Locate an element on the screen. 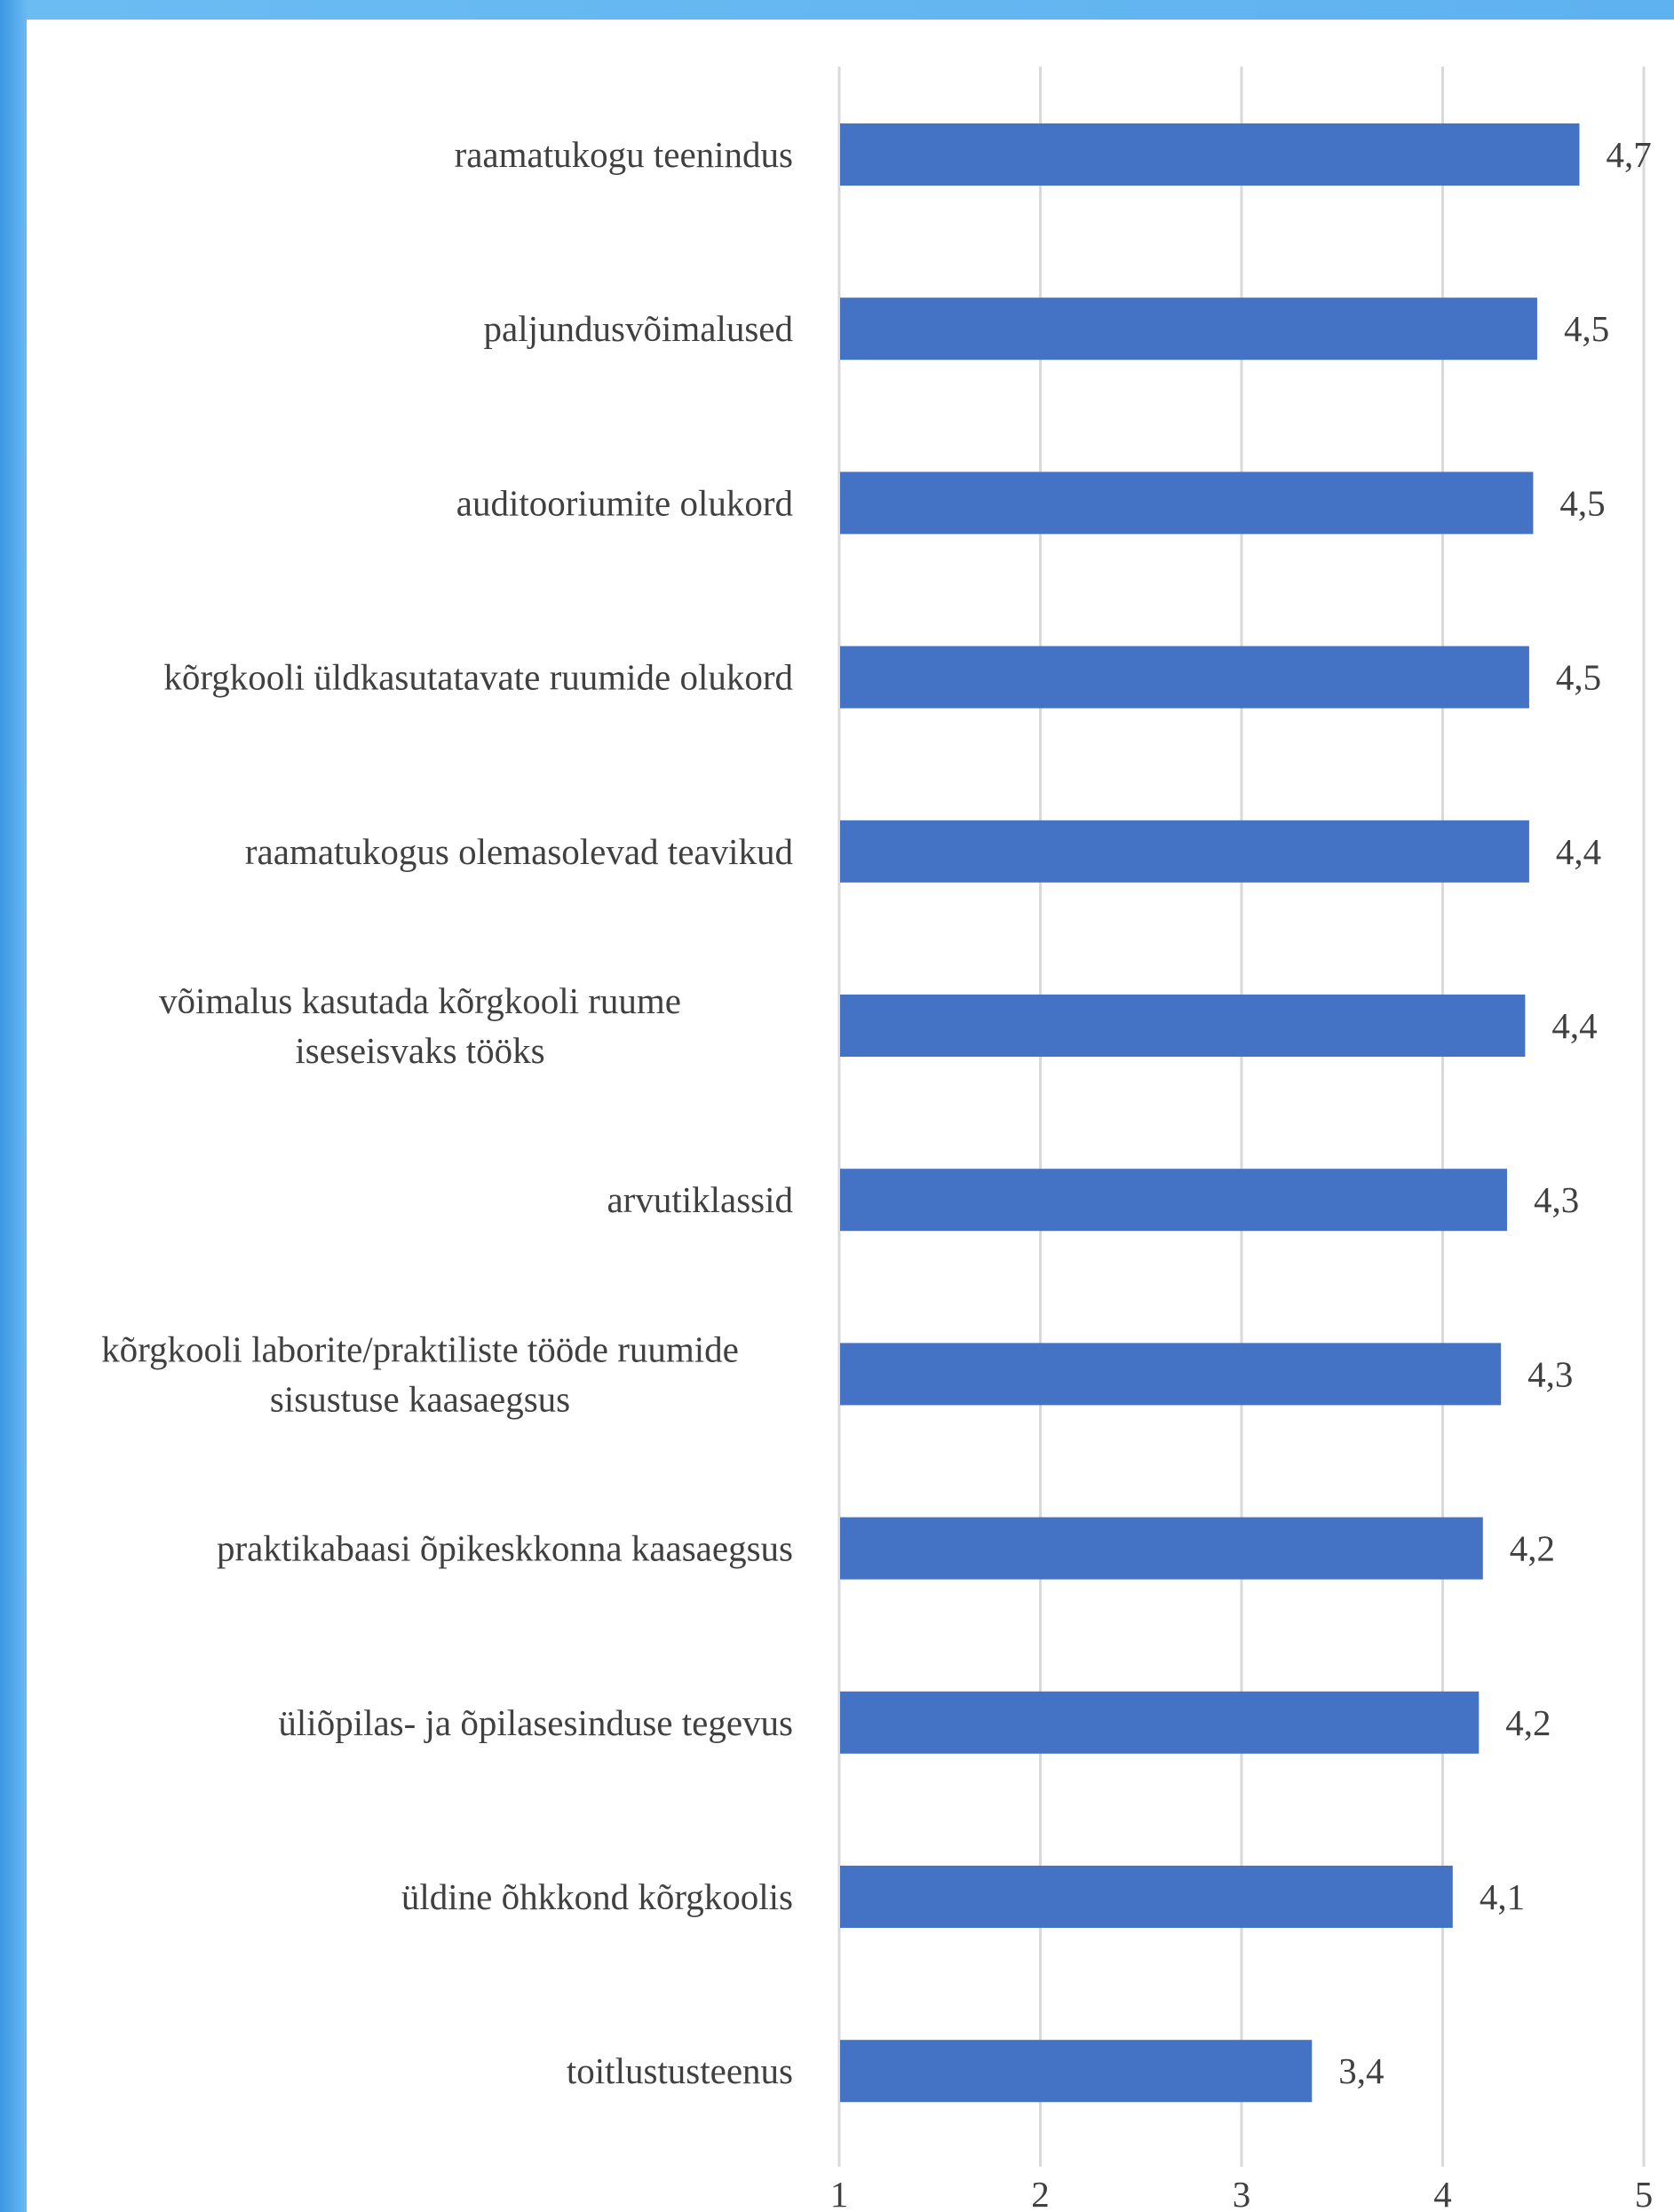 The image size is (1674, 2212). x-tick-label: 2 is located at coordinates (1040, 2193).